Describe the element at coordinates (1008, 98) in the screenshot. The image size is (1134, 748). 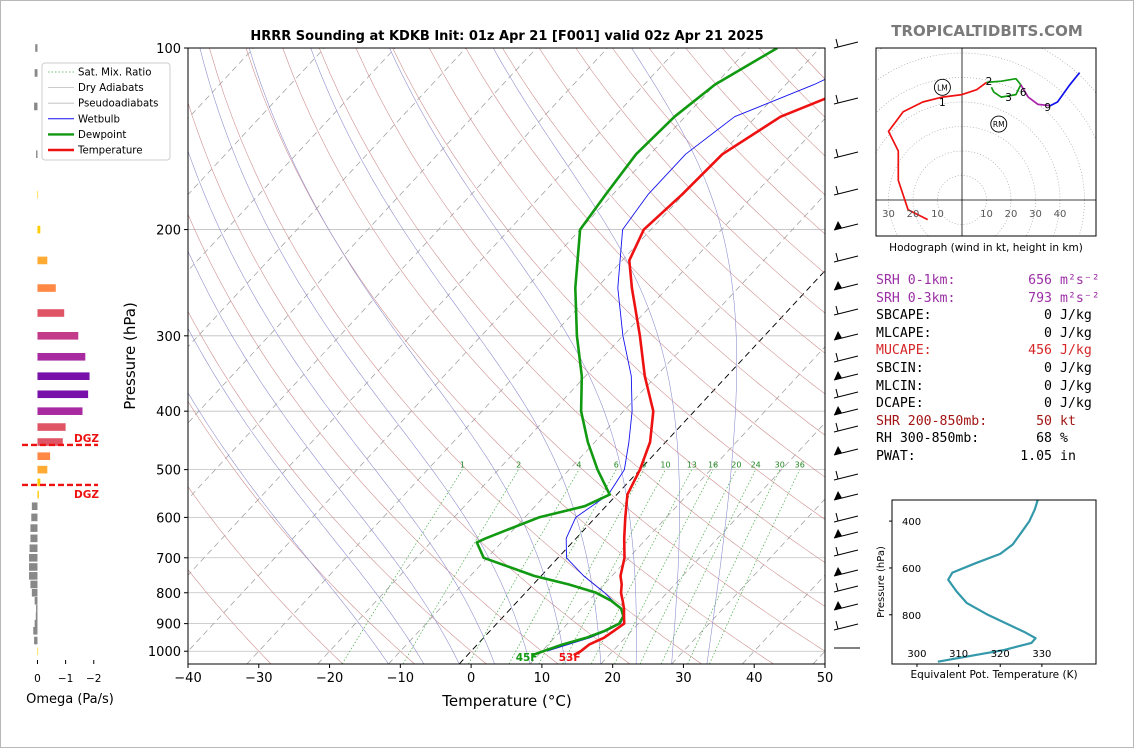
I see `hodograph-height-label: 3` at that location.